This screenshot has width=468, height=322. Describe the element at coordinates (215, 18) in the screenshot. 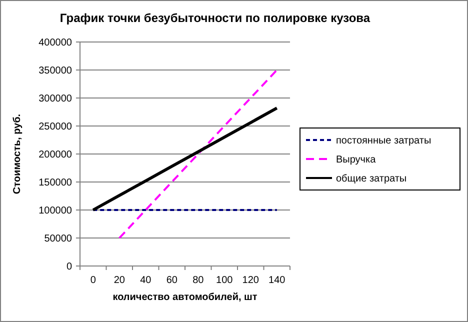

I see `chart-title: График точки безубыточности по полировке кузова` at that location.